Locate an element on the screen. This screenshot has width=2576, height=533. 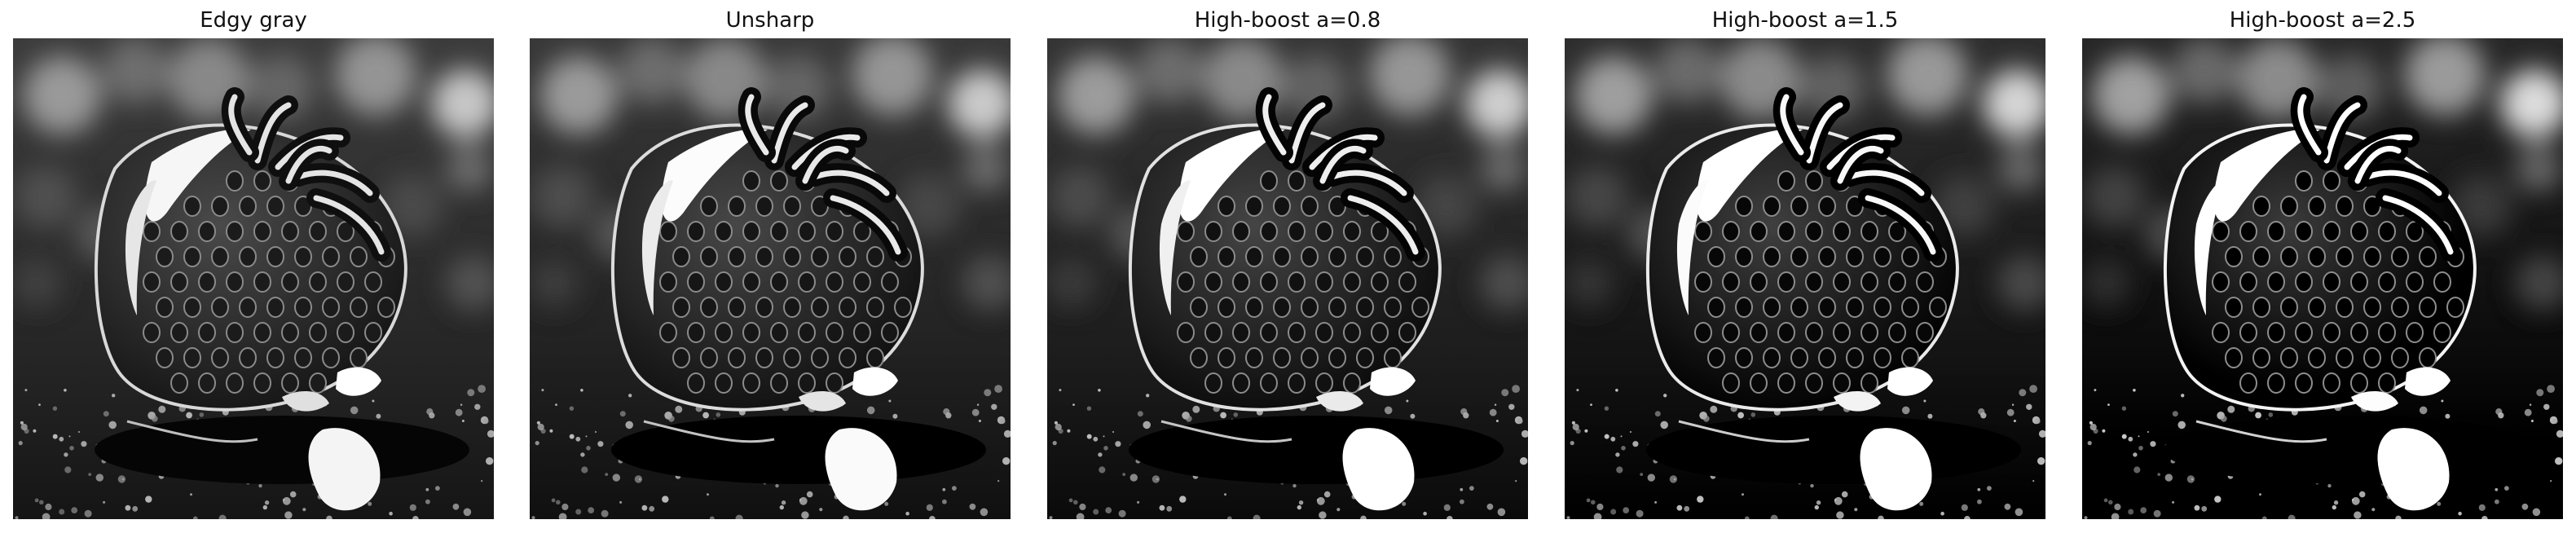
panel-title: High-boost a=1.5 is located at coordinates (1805, 20).